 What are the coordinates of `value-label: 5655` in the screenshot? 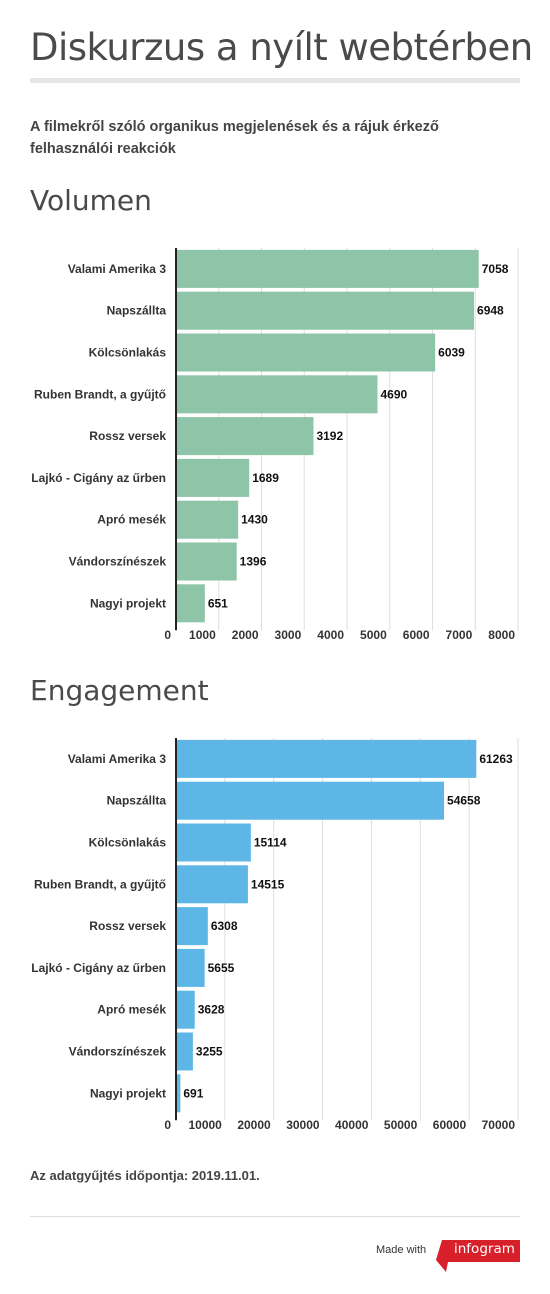 It's located at (221, 968).